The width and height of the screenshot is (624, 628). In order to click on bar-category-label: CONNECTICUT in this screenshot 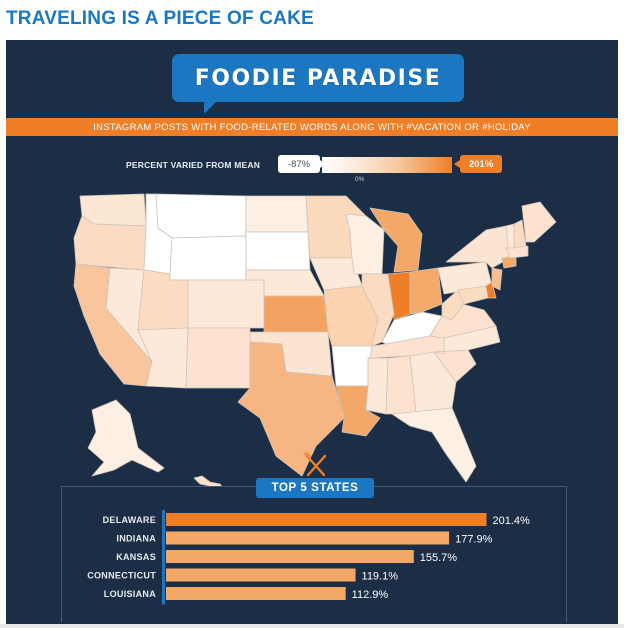, I will do `click(121, 576)`.